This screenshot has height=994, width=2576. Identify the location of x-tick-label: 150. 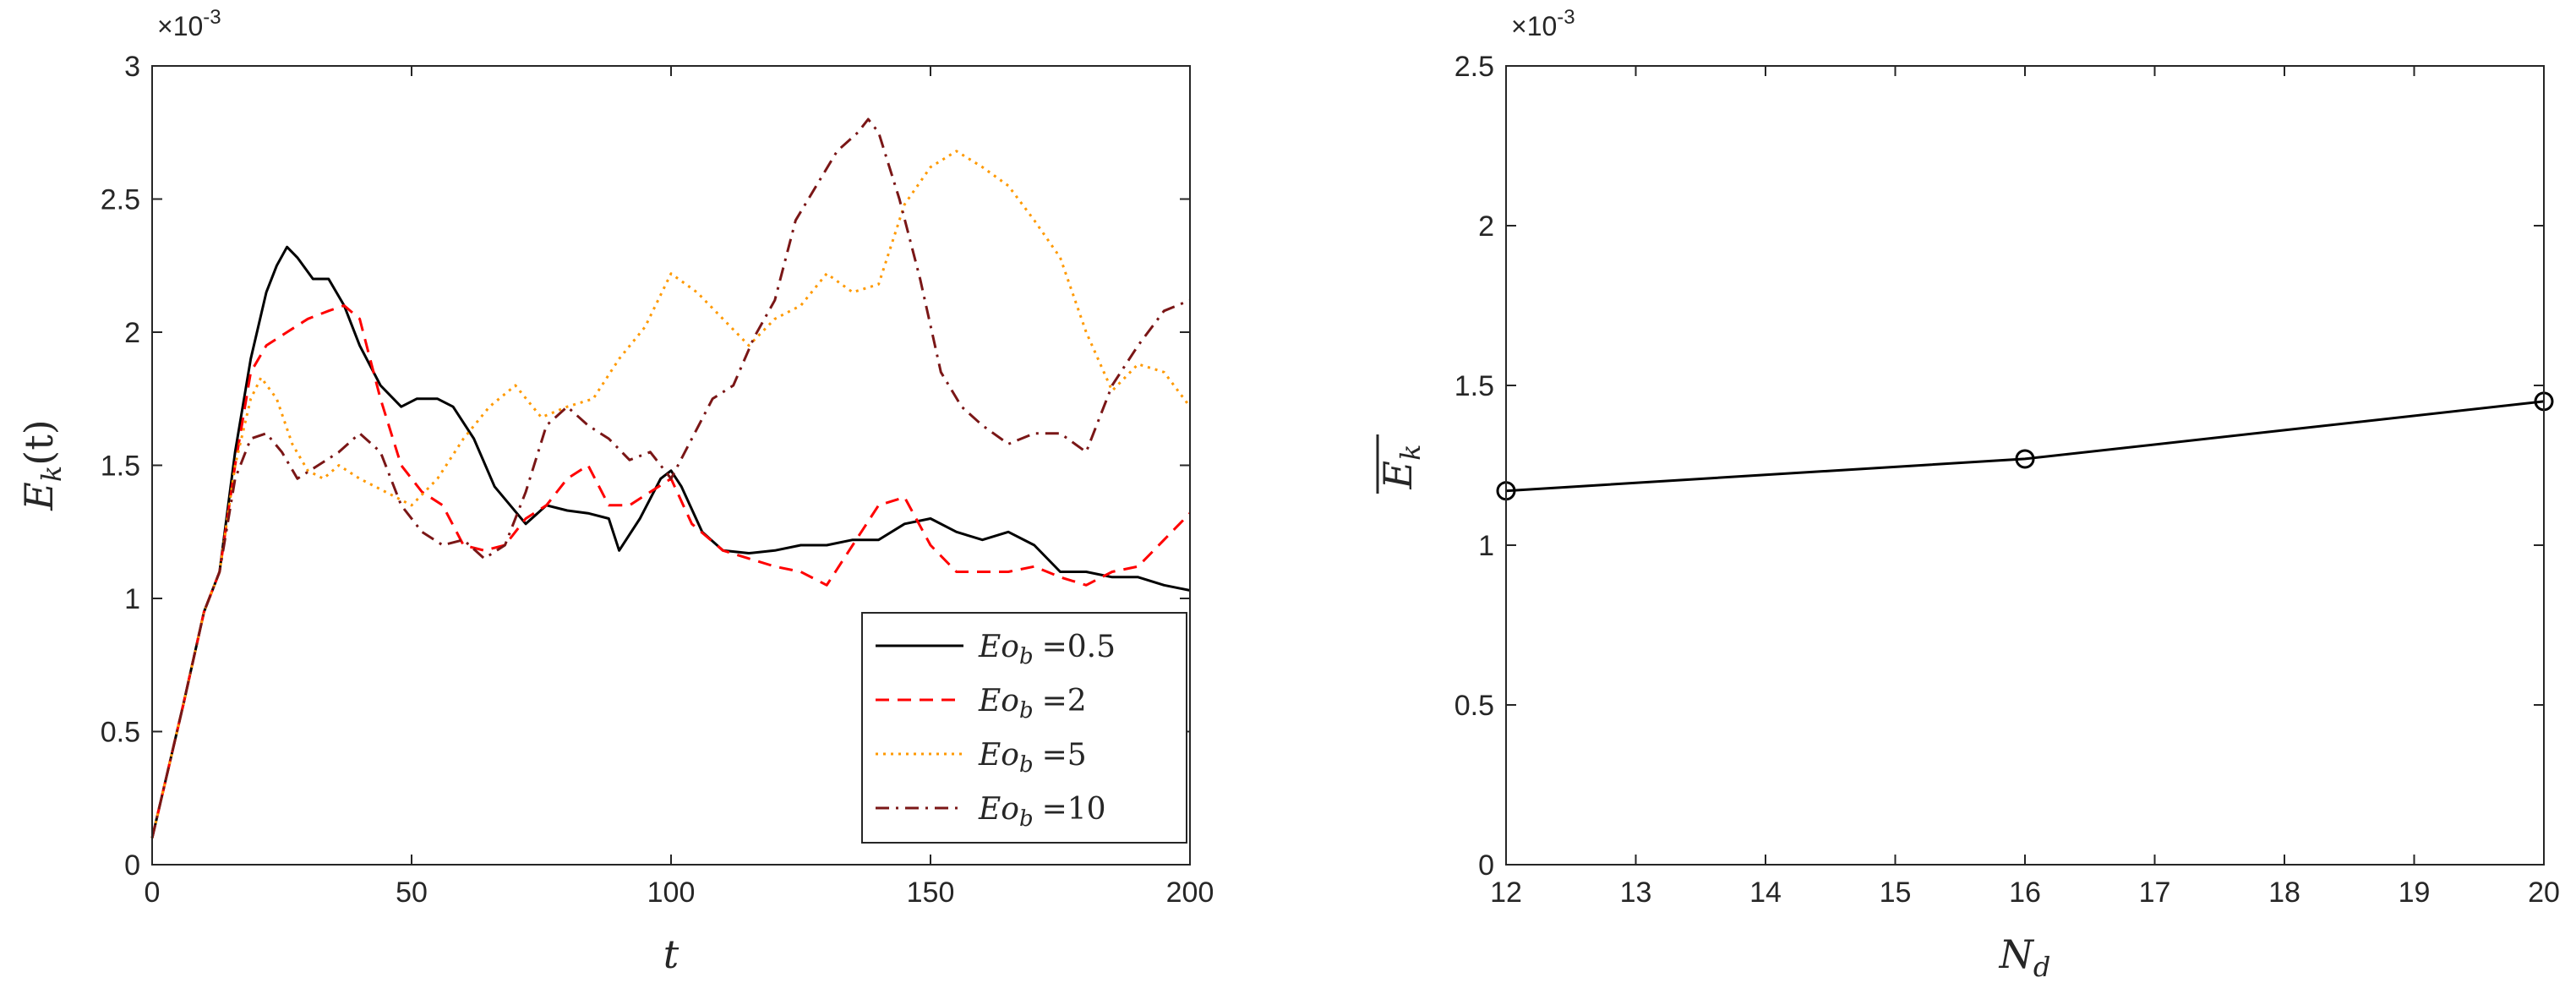
(931, 893).